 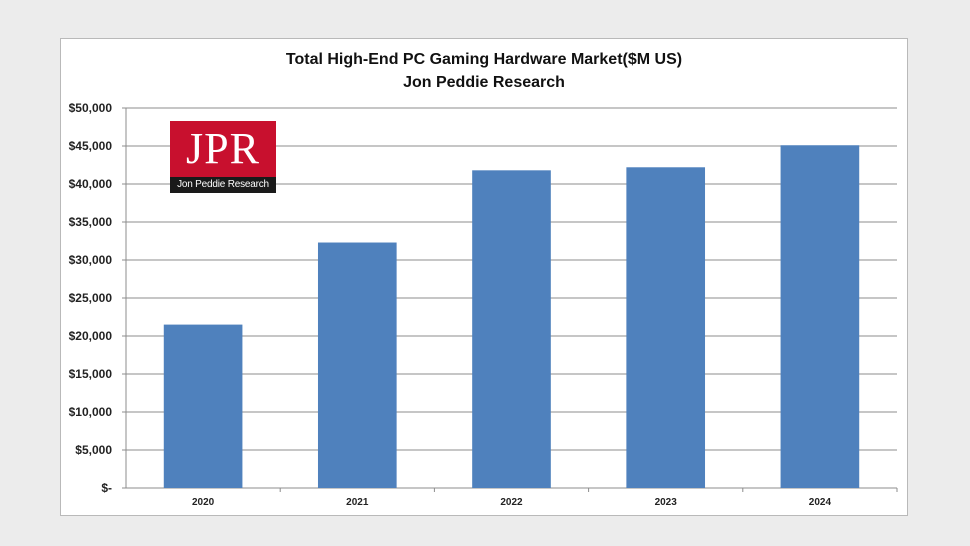 I want to click on bar-2022, so click(x=511, y=329).